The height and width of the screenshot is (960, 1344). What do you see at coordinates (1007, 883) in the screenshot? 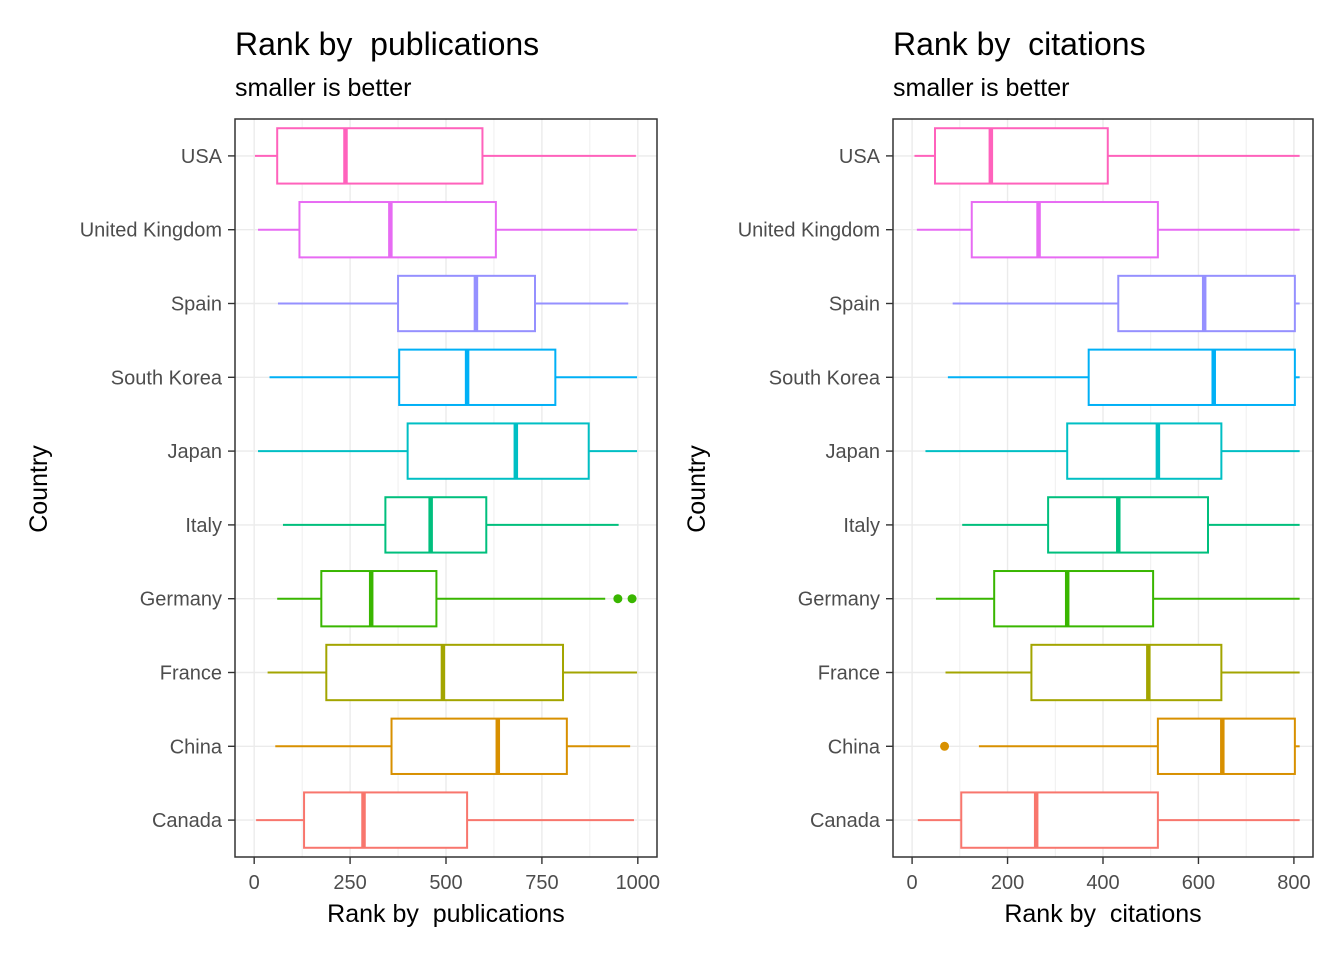
I see `x-tick-label: 200` at bounding box center [1007, 883].